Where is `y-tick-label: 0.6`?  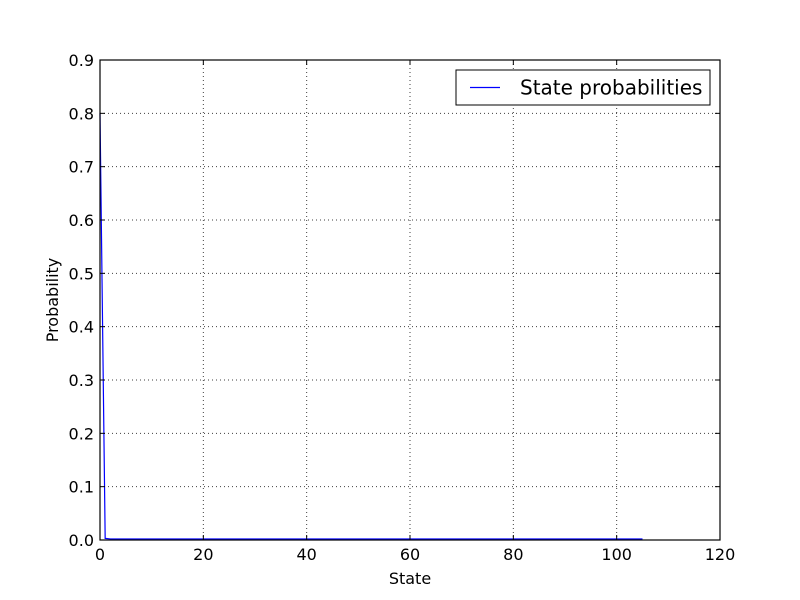
y-tick-label: 0.6 is located at coordinates (81, 220).